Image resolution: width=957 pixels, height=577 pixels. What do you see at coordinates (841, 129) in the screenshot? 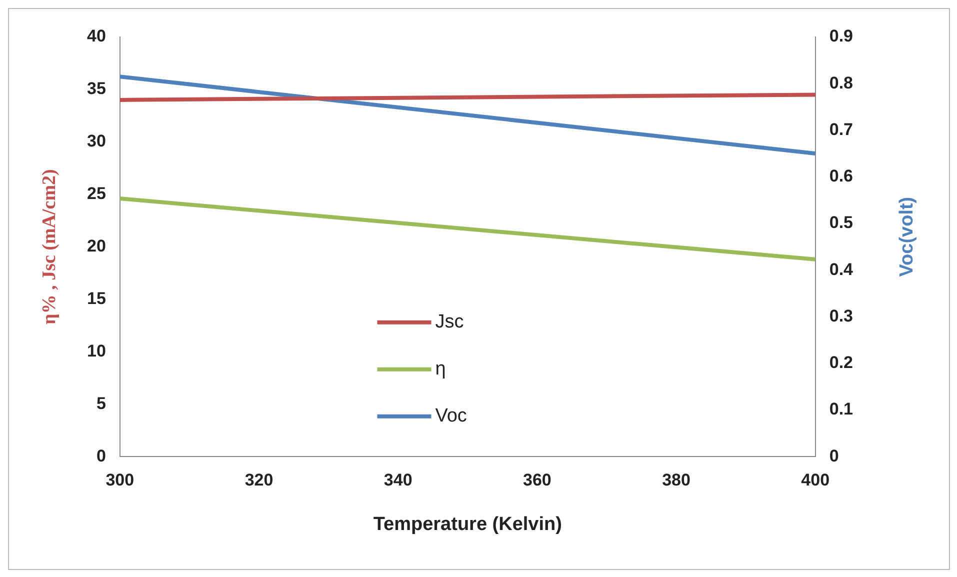
I see `y2-tick-label: 0.7` at bounding box center [841, 129].